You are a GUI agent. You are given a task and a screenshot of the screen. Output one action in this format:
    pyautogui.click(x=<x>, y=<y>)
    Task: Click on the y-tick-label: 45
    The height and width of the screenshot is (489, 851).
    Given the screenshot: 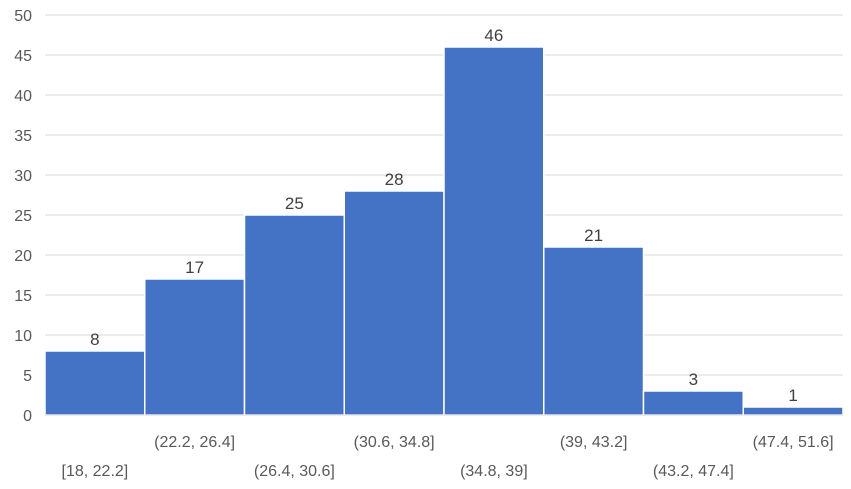 What is the action you would take?
    pyautogui.click(x=23, y=56)
    